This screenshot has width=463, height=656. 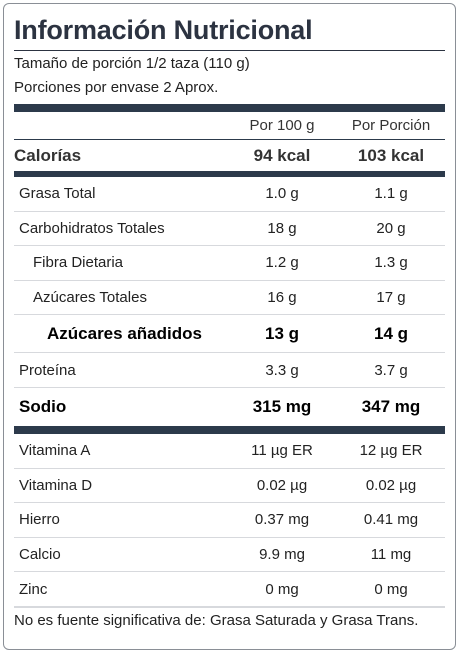 I want to click on nutrient-label: Azúcares añadidos, so click(x=124, y=333).